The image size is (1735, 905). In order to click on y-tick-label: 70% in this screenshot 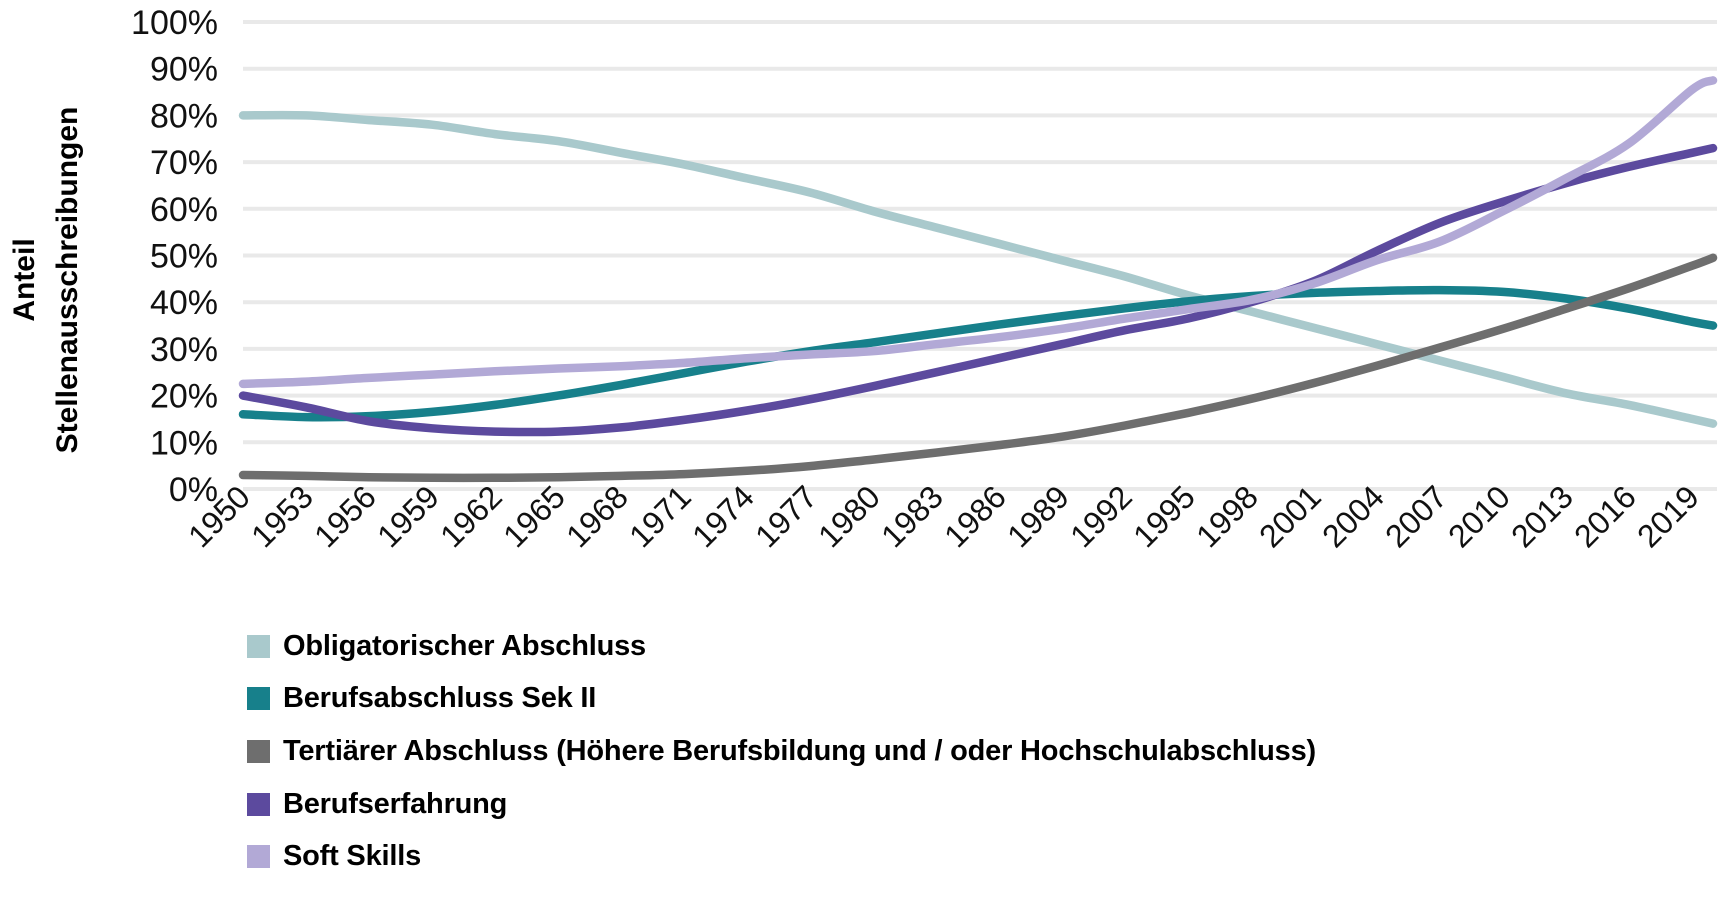, I will do `click(184, 163)`.